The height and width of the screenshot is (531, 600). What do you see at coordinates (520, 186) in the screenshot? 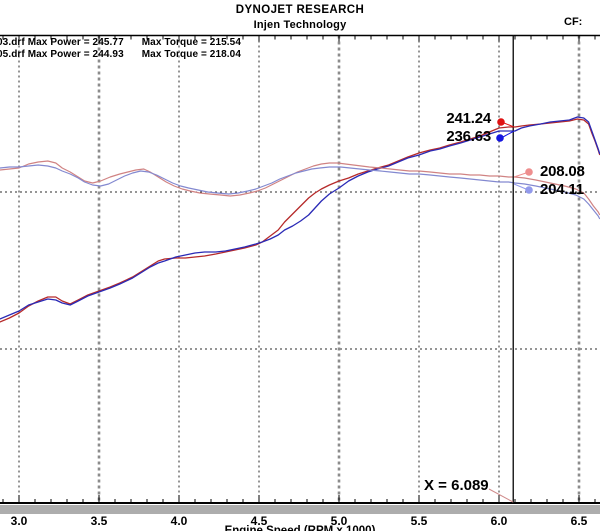
I see `torque-run2-leader` at bounding box center [520, 186].